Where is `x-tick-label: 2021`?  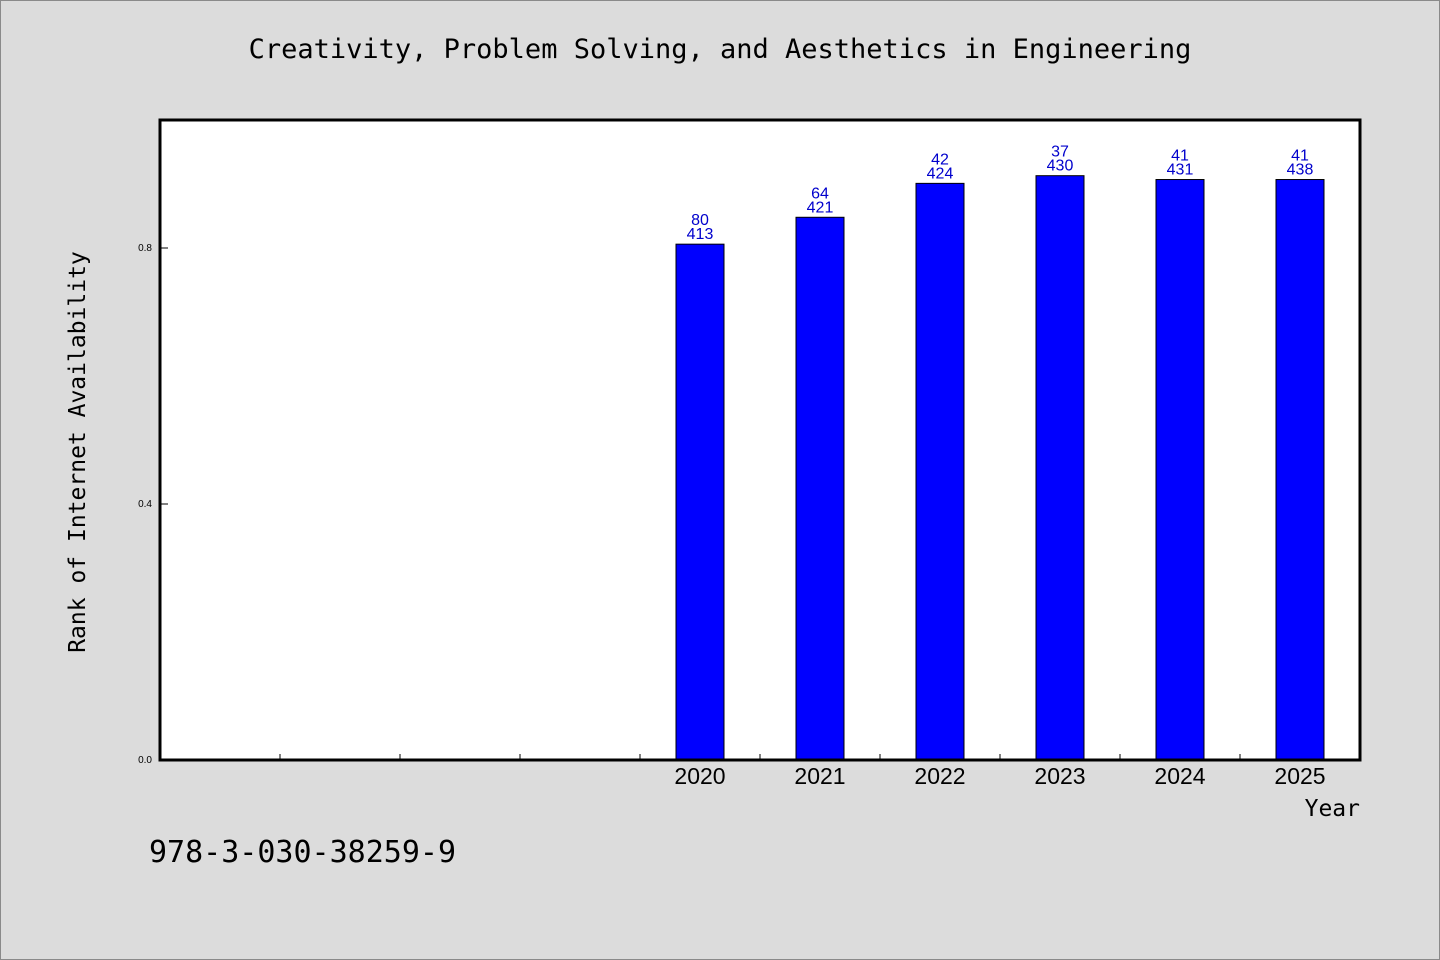
x-tick-label: 2021 is located at coordinates (819, 776).